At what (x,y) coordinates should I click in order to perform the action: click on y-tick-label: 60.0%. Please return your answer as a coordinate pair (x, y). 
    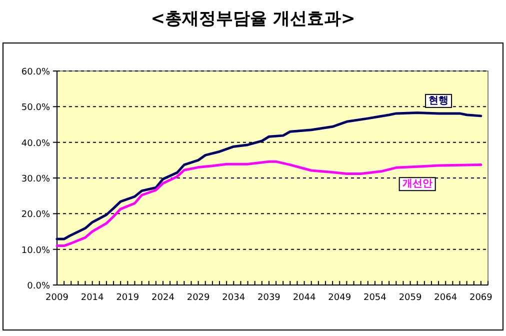
    Looking at the image, I should click on (35, 73).